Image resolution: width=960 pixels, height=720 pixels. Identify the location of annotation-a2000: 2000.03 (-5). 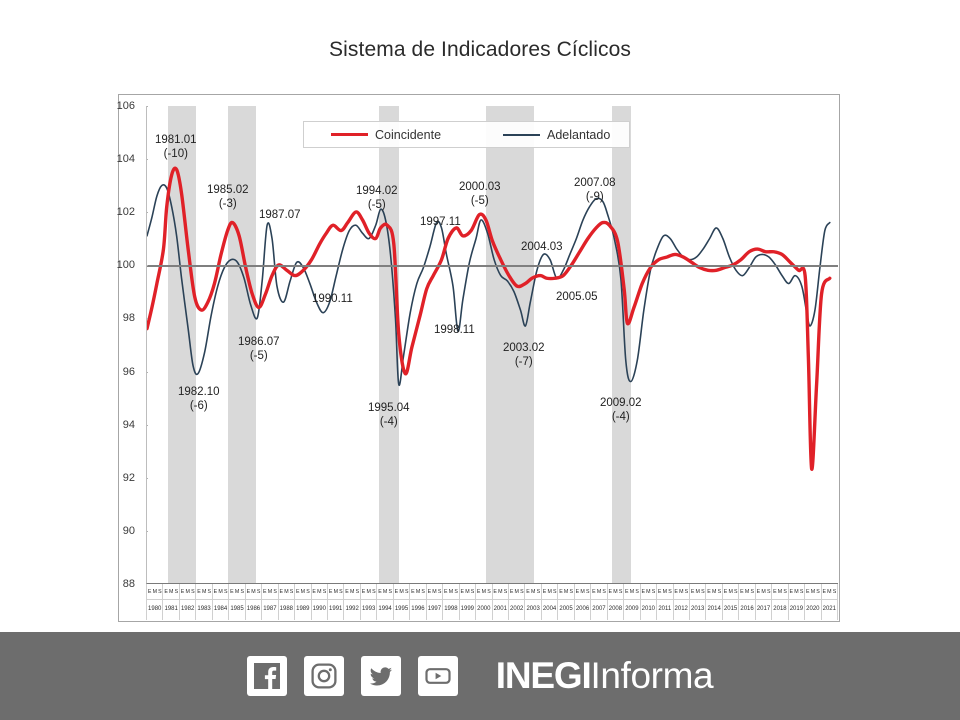
(480, 194).